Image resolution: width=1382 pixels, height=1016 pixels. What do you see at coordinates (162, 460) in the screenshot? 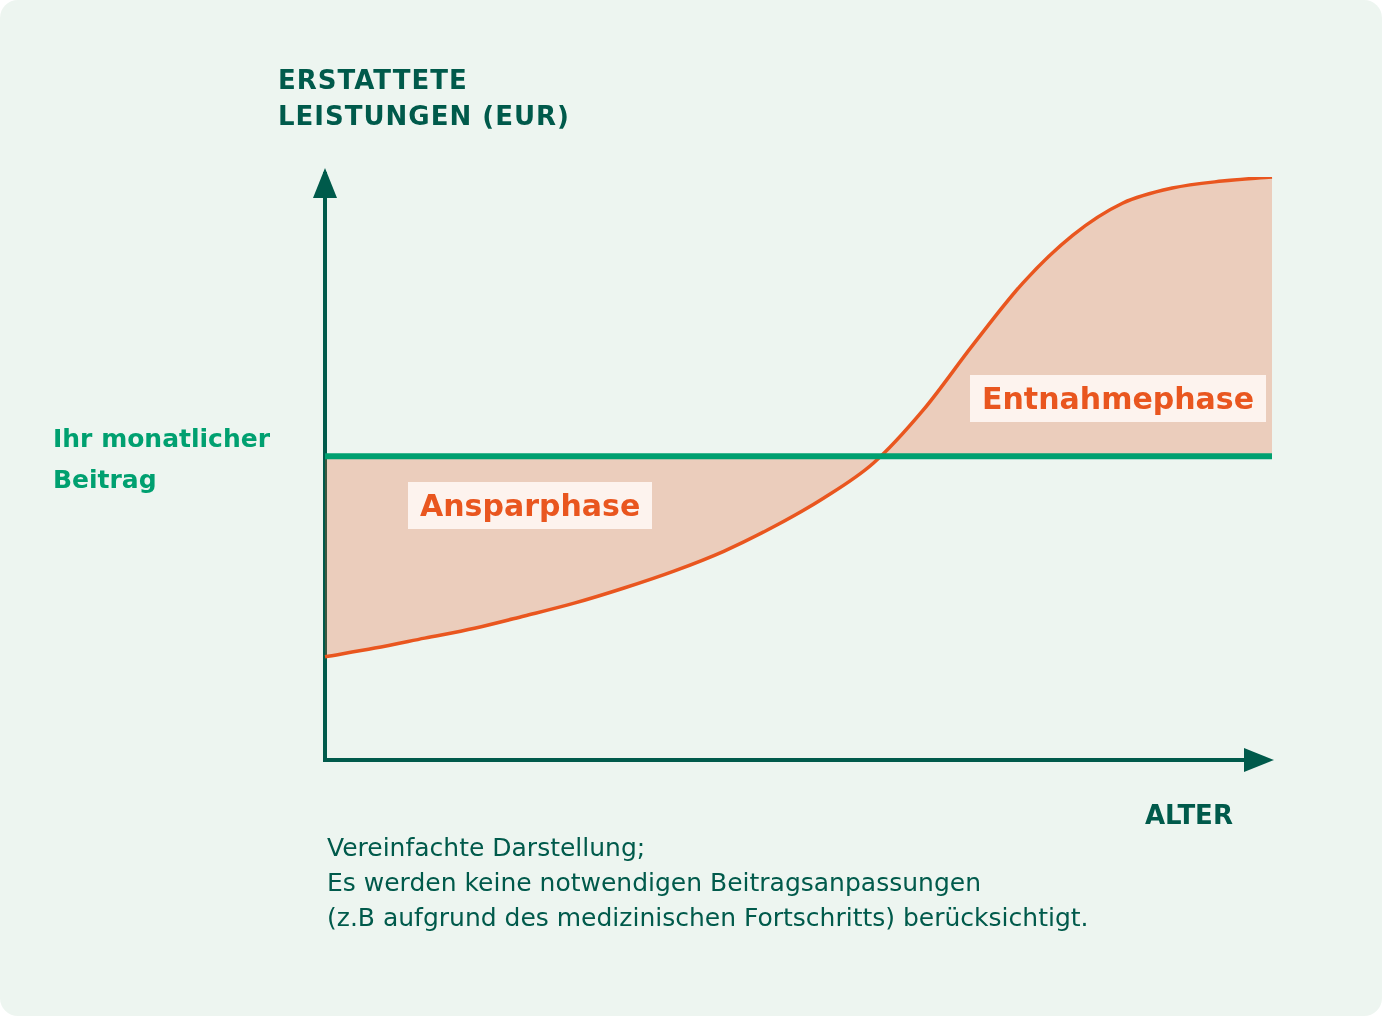
I see `text: Ihr monatlicher Beitrag` at bounding box center [162, 460].